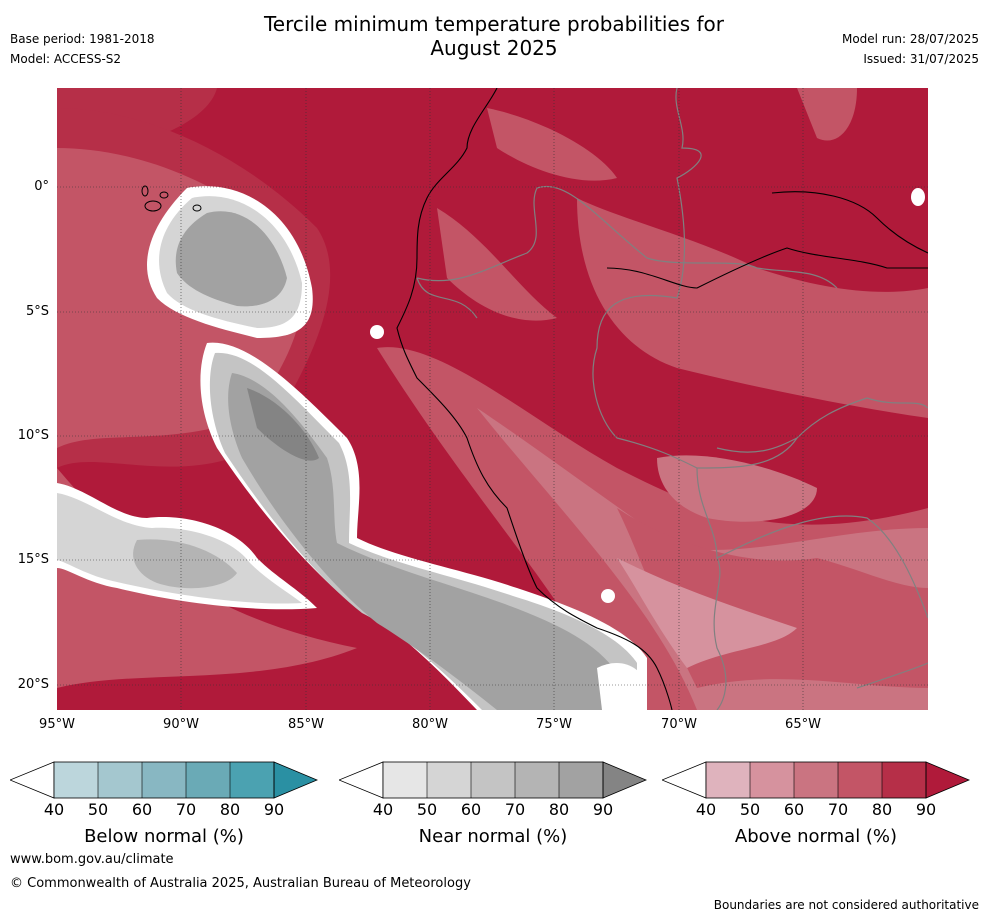 The image size is (988, 919). I want to click on lat-label-10s: 10°S, so click(33, 435).